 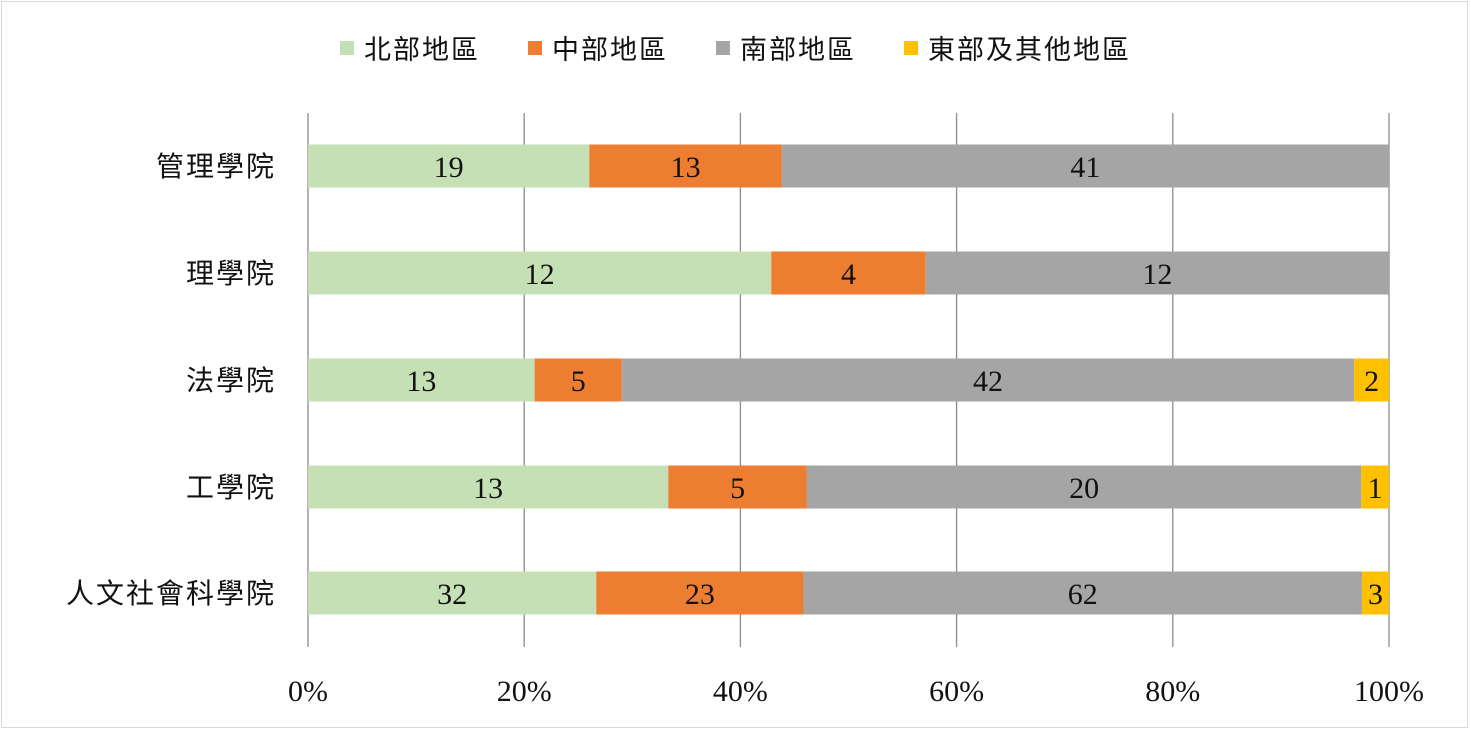 I want to click on legend-swatch-north, so click(x=347, y=47).